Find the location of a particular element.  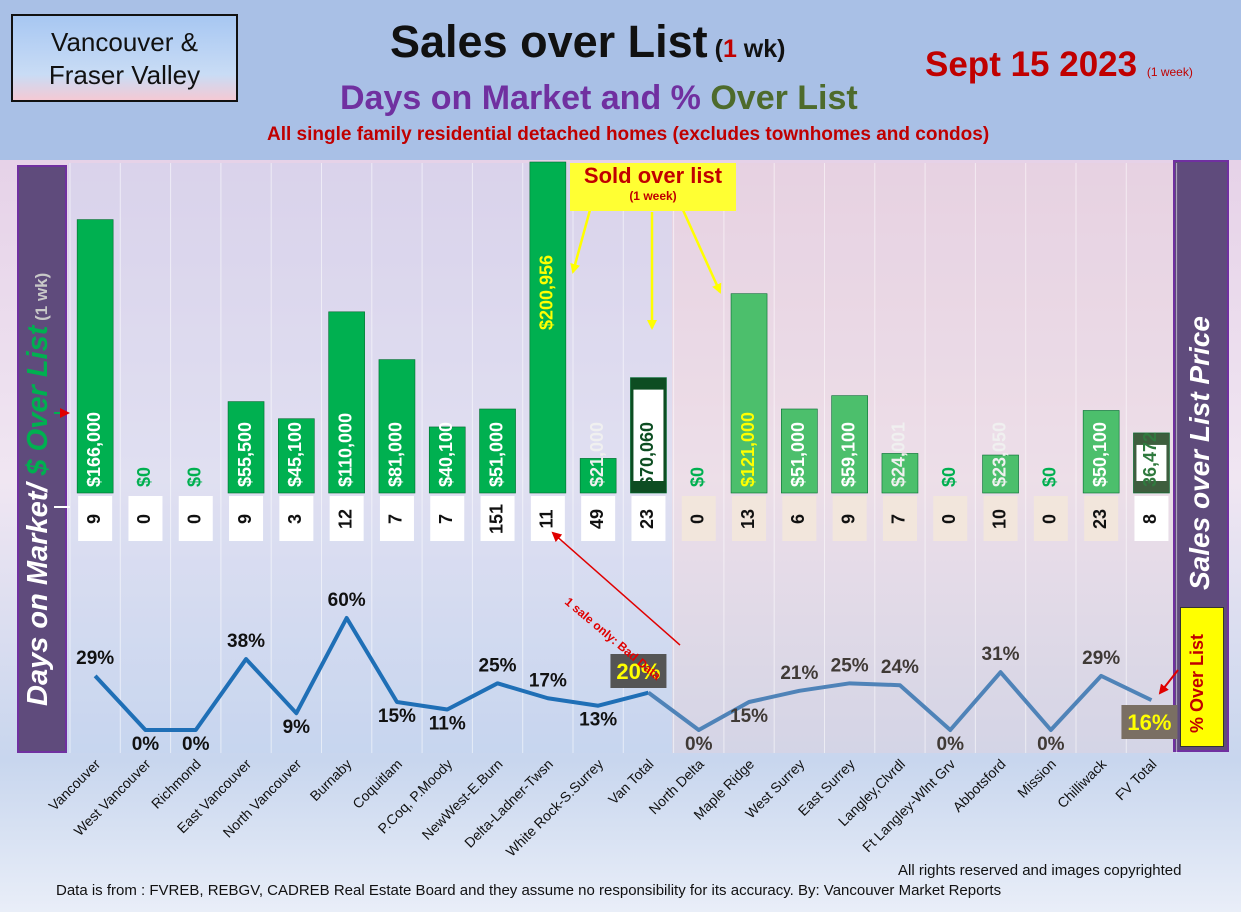

chart-title: Sales over List (1 wk) is located at coordinates (587, 42).